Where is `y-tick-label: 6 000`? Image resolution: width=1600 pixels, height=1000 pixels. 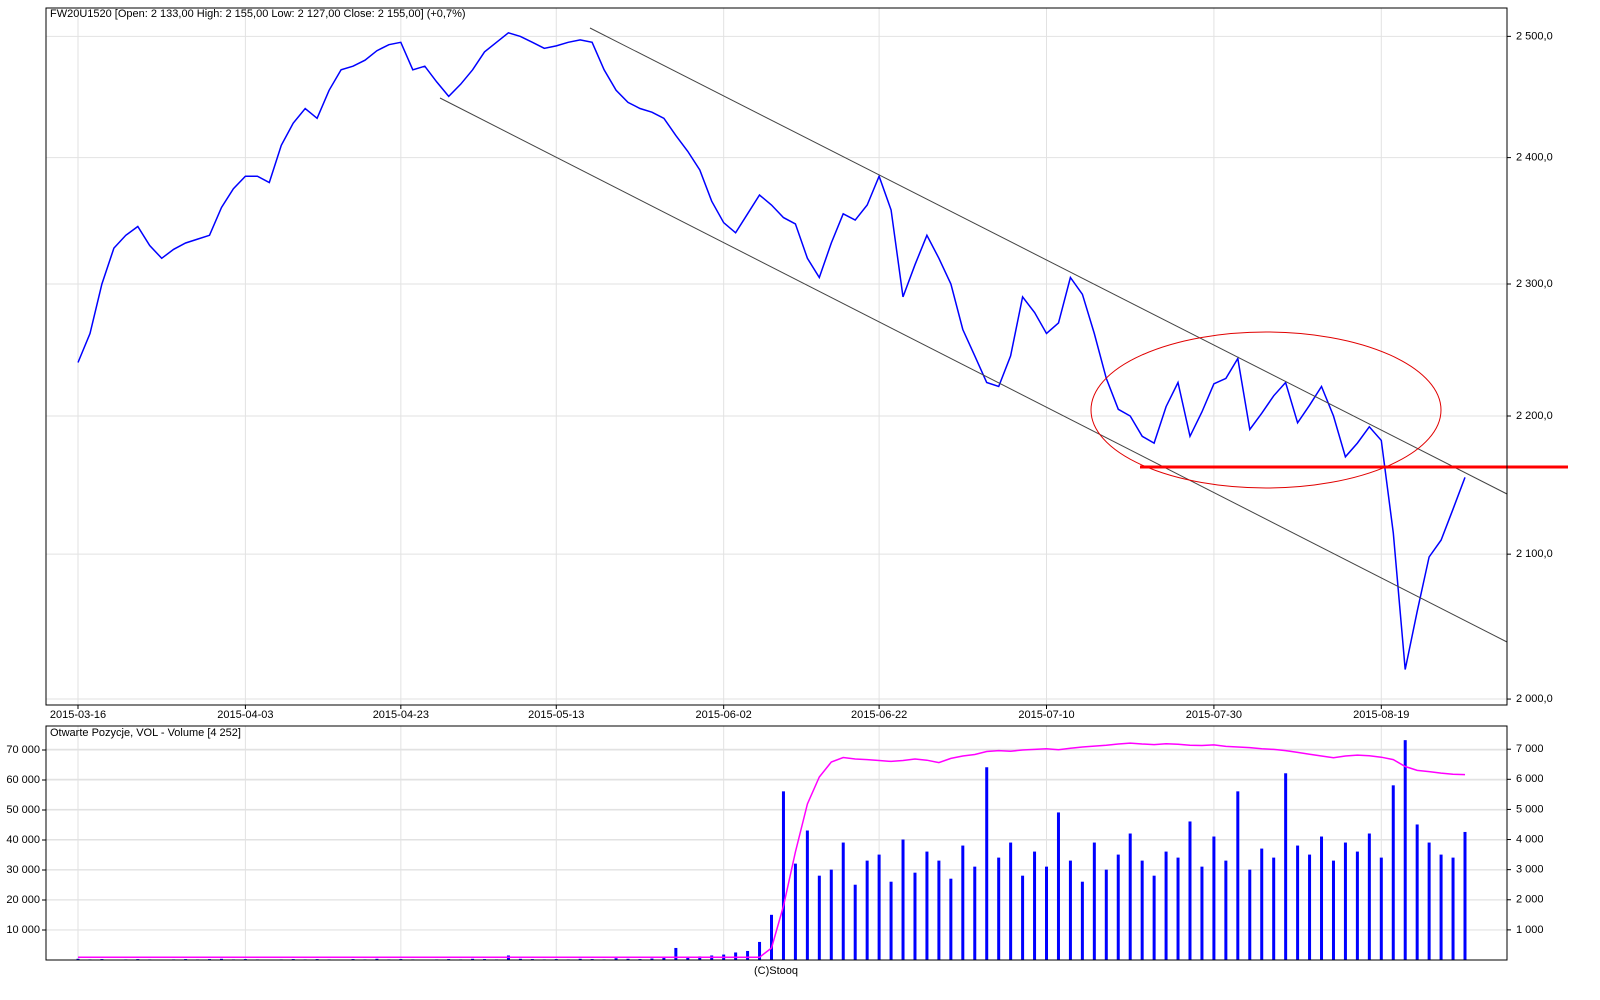 y-tick-label: 6 000 is located at coordinates (1530, 779).